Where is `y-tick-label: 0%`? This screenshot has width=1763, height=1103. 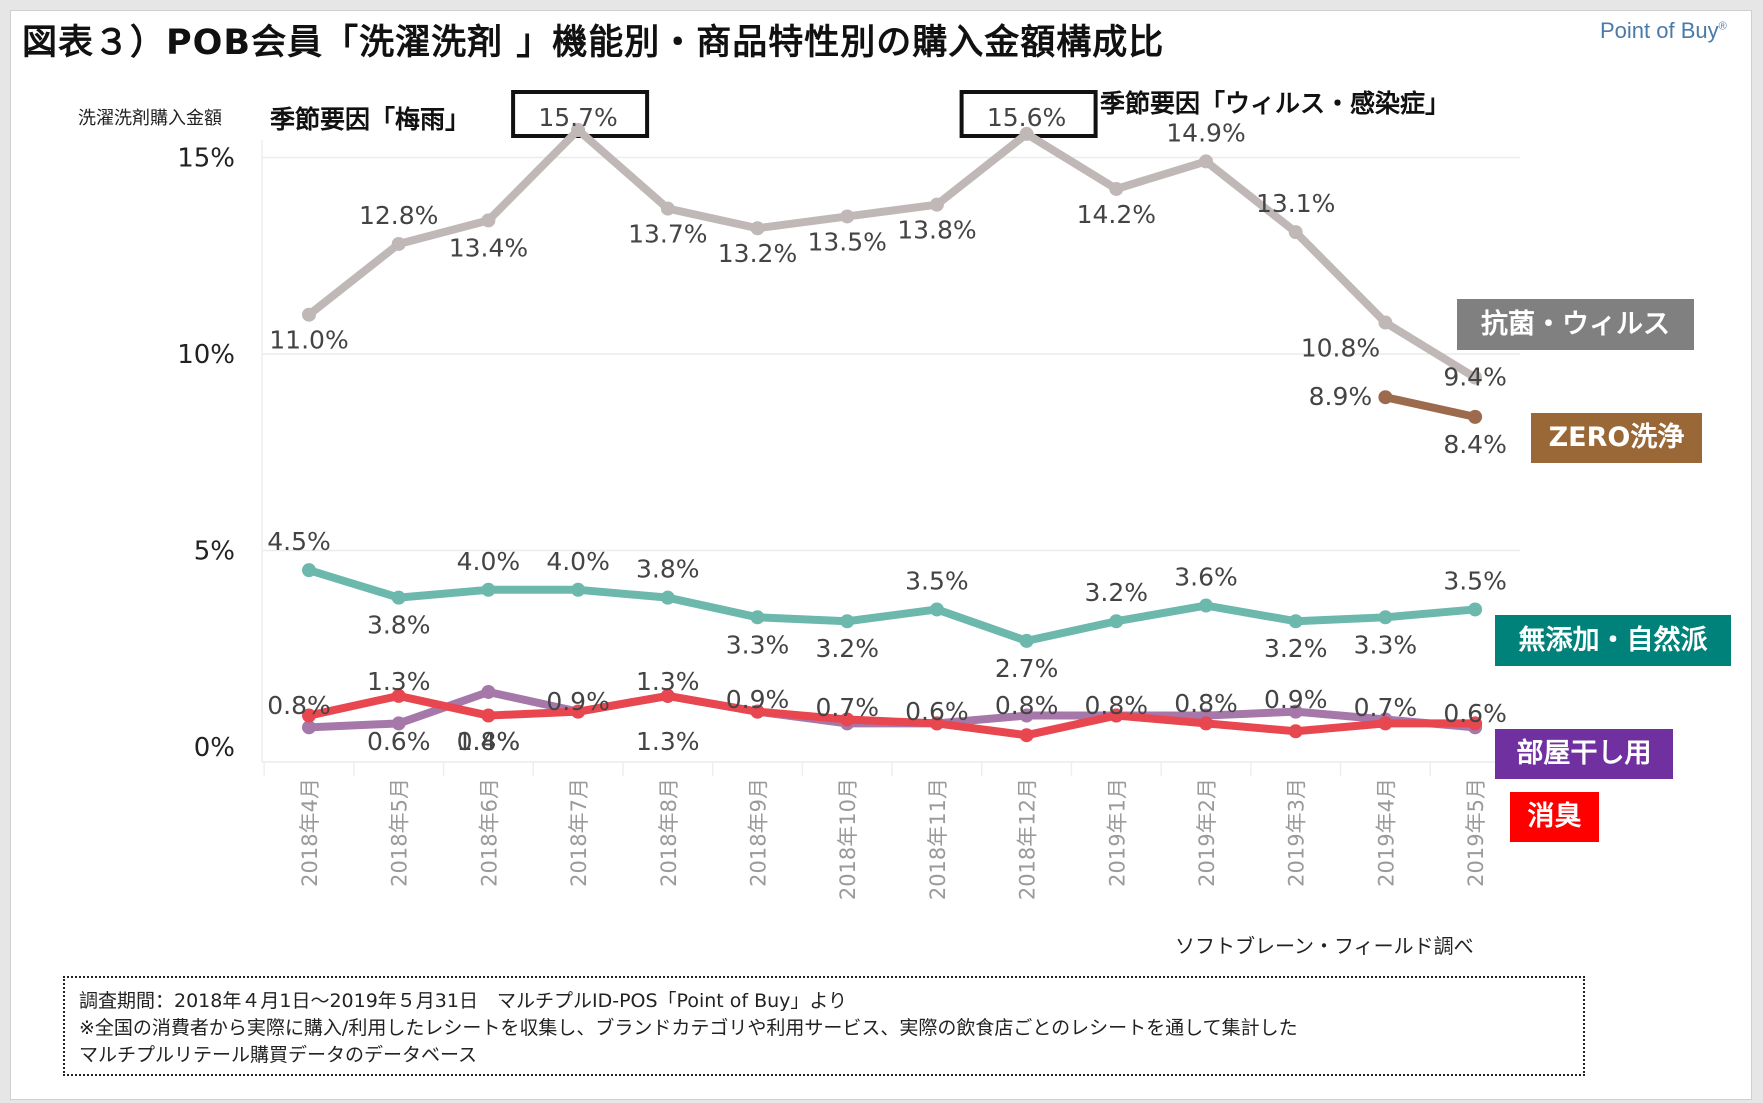
y-tick-label: 0% is located at coordinates (214, 748).